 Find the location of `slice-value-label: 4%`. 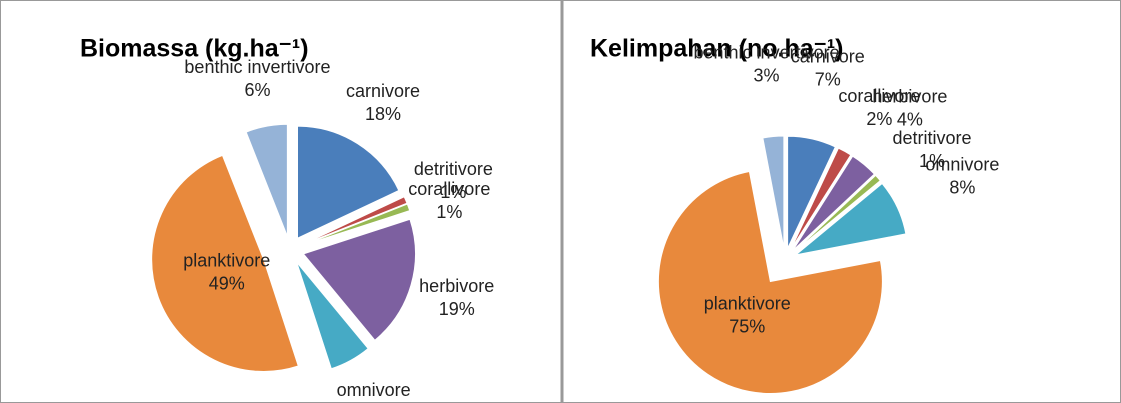

slice-value-label: 4% is located at coordinates (910, 120).